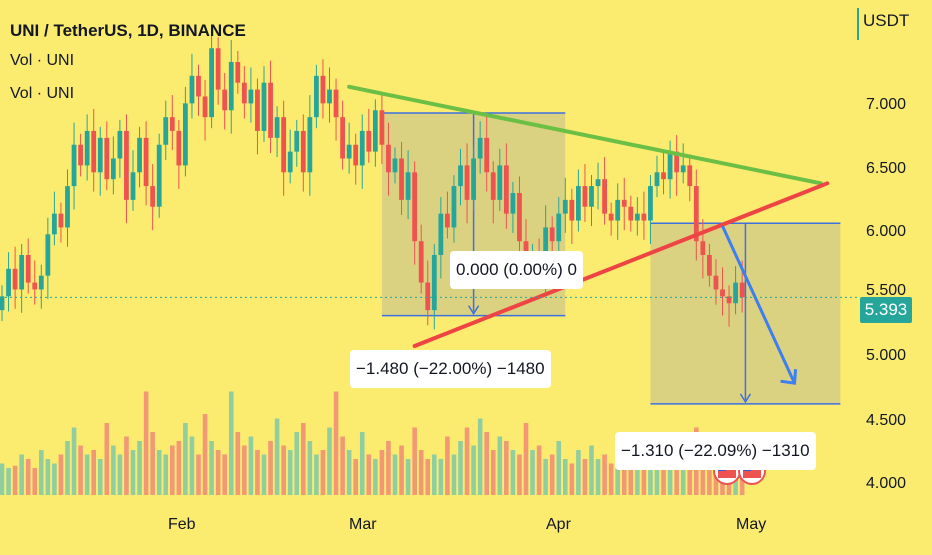 Image resolution: width=932 pixels, height=555 pixels. I want to click on price-tick-label: 6.000, so click(886, 231).